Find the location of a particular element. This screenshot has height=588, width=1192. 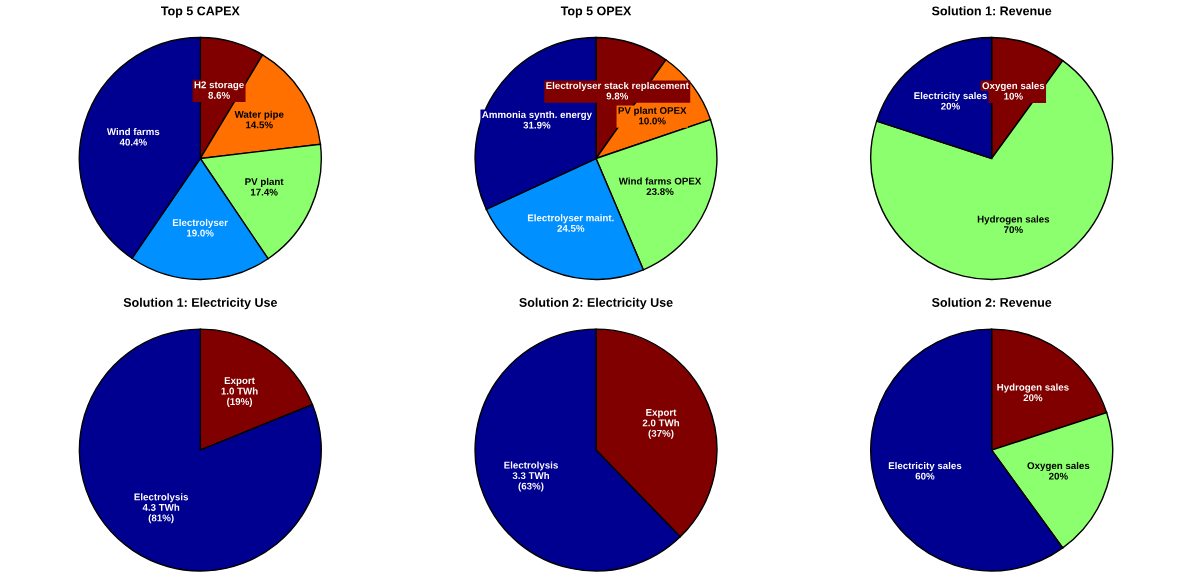

data-label: 14.5% is located at coordinates (259, 125).